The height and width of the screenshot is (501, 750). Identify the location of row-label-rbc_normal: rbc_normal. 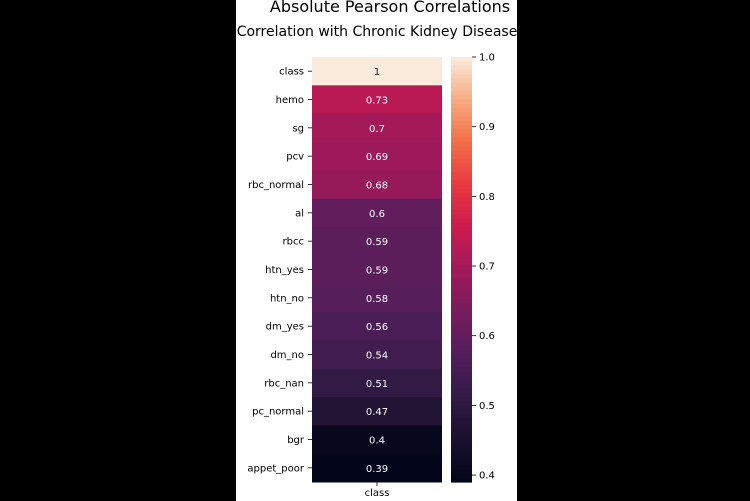
(276, 185).